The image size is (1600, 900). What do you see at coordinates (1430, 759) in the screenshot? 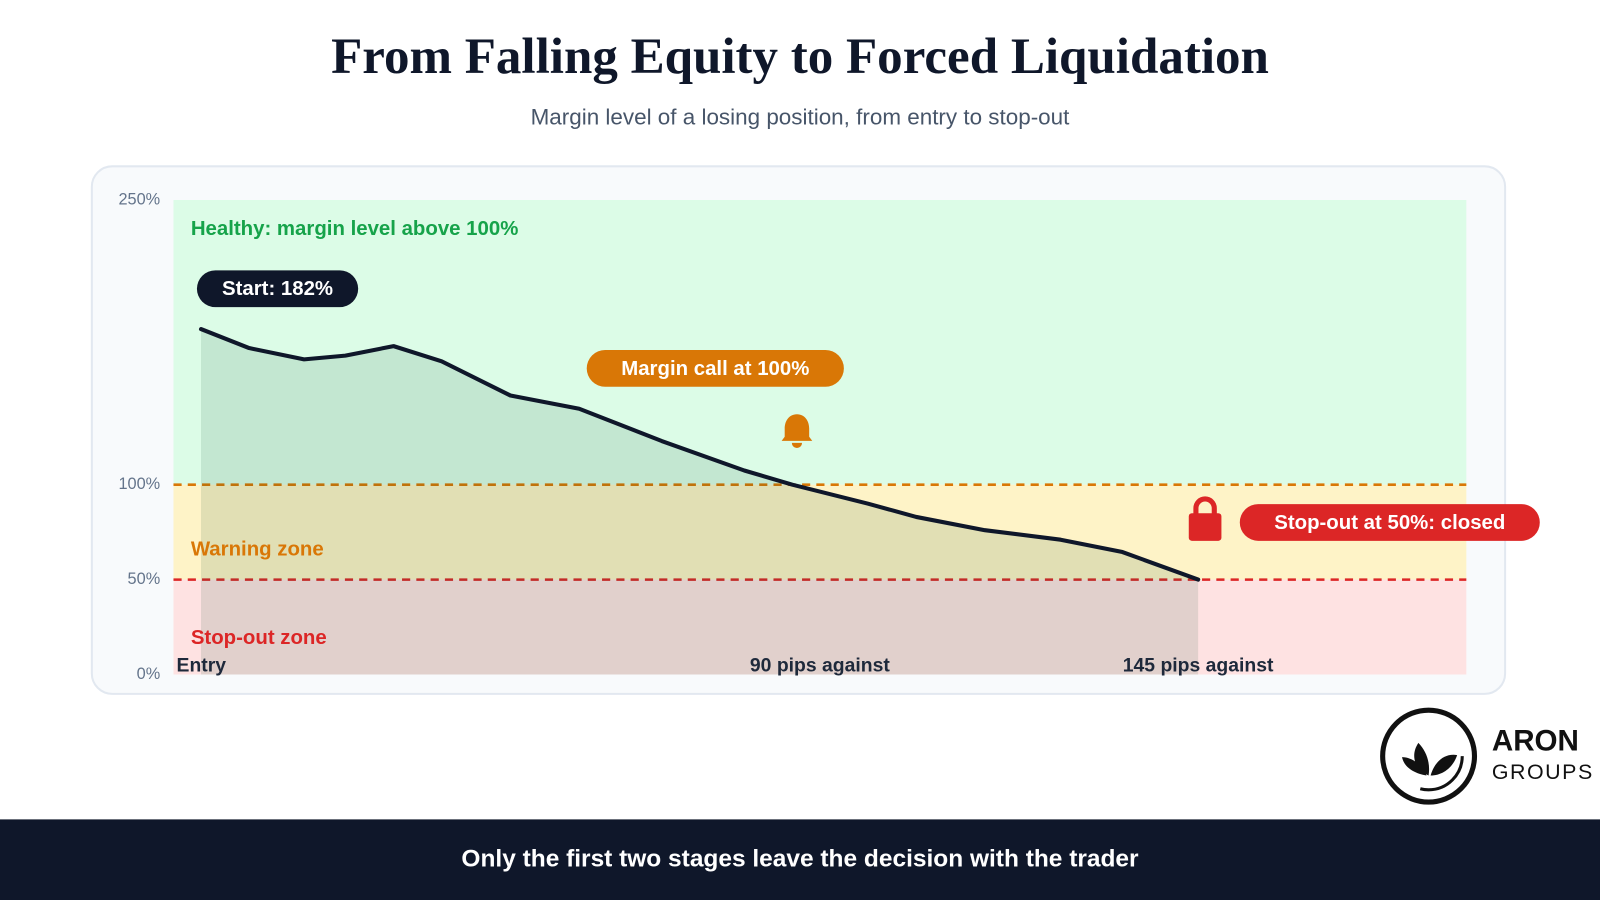
I see `logo-leaves` at bounding box center [1430, 759].